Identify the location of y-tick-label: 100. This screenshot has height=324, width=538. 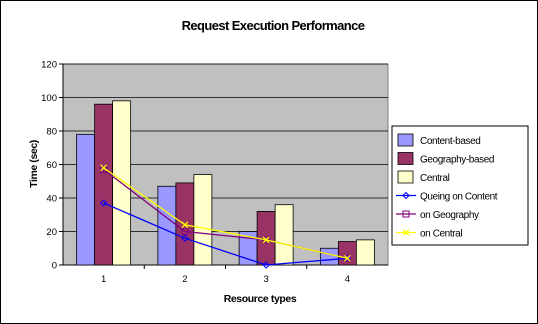
(49, 98).